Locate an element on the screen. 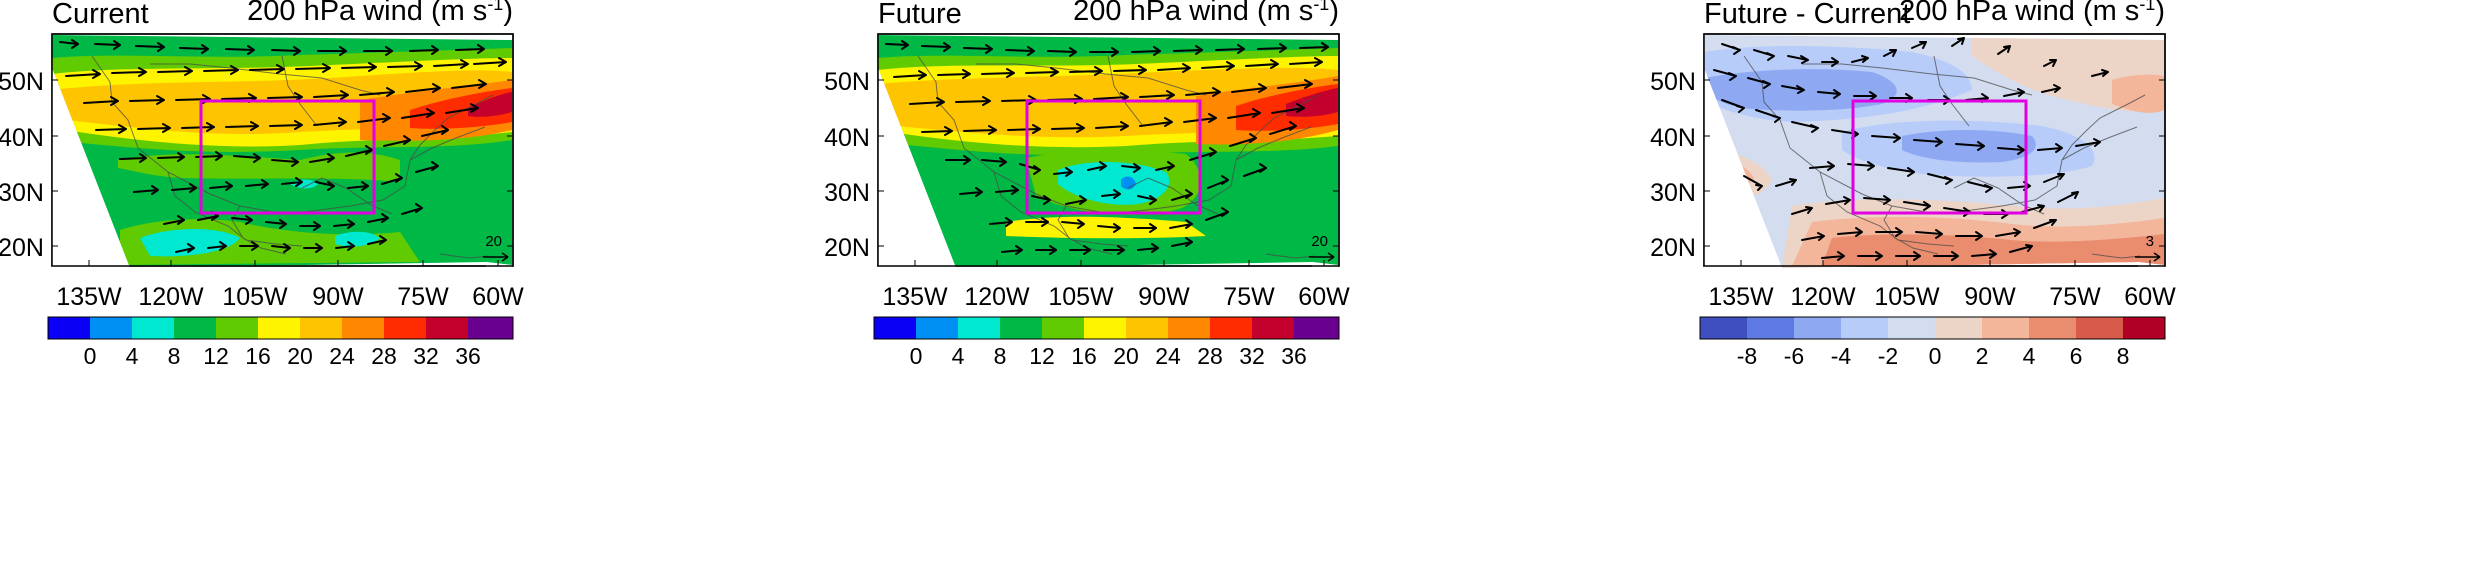 The image size is (2479, 561). colorbar-label: 0 is located at coordinates (1935, 356).